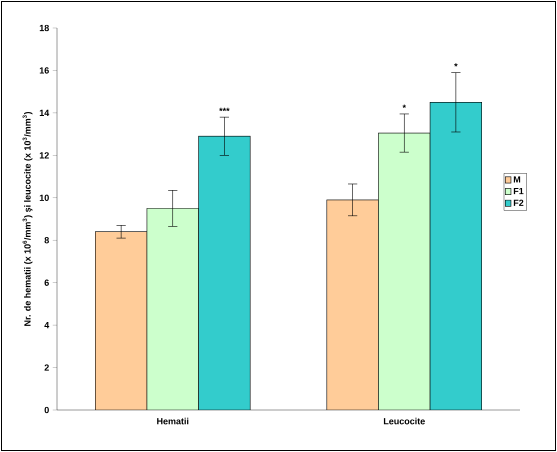  Describe the element at coordinates (172, 421) in the screenshot. I see `x-tick-label: Hematii` at that location.